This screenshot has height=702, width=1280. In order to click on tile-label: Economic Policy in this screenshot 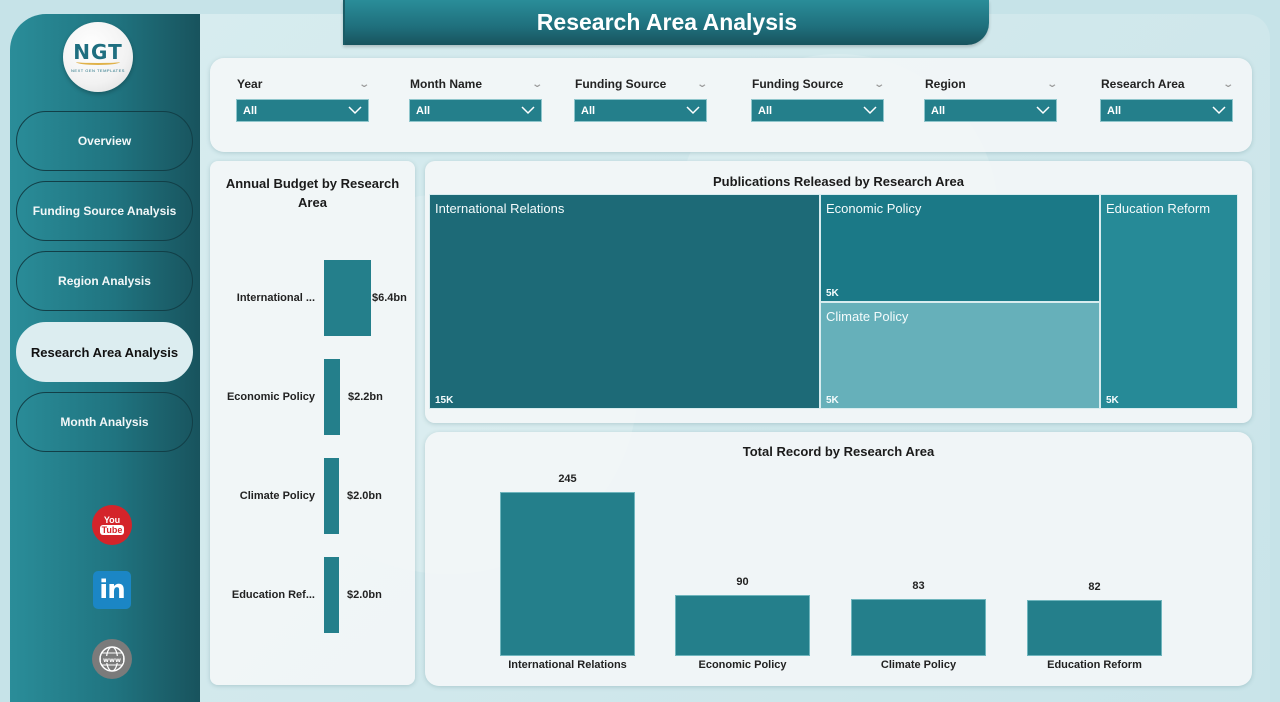, I will do `click(874, 208)`.